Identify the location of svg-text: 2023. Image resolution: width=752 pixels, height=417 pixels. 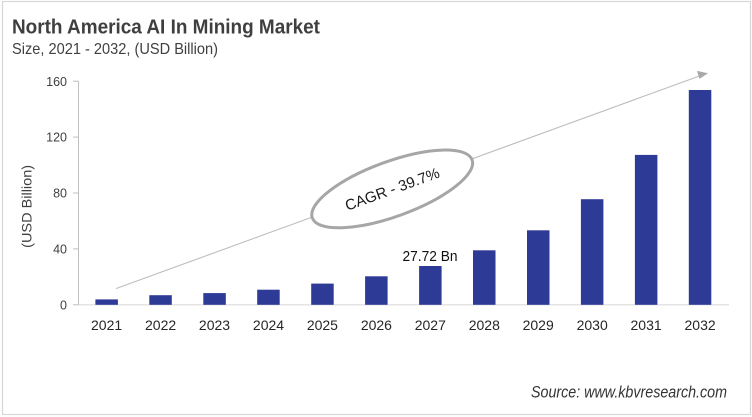
(214, 325).